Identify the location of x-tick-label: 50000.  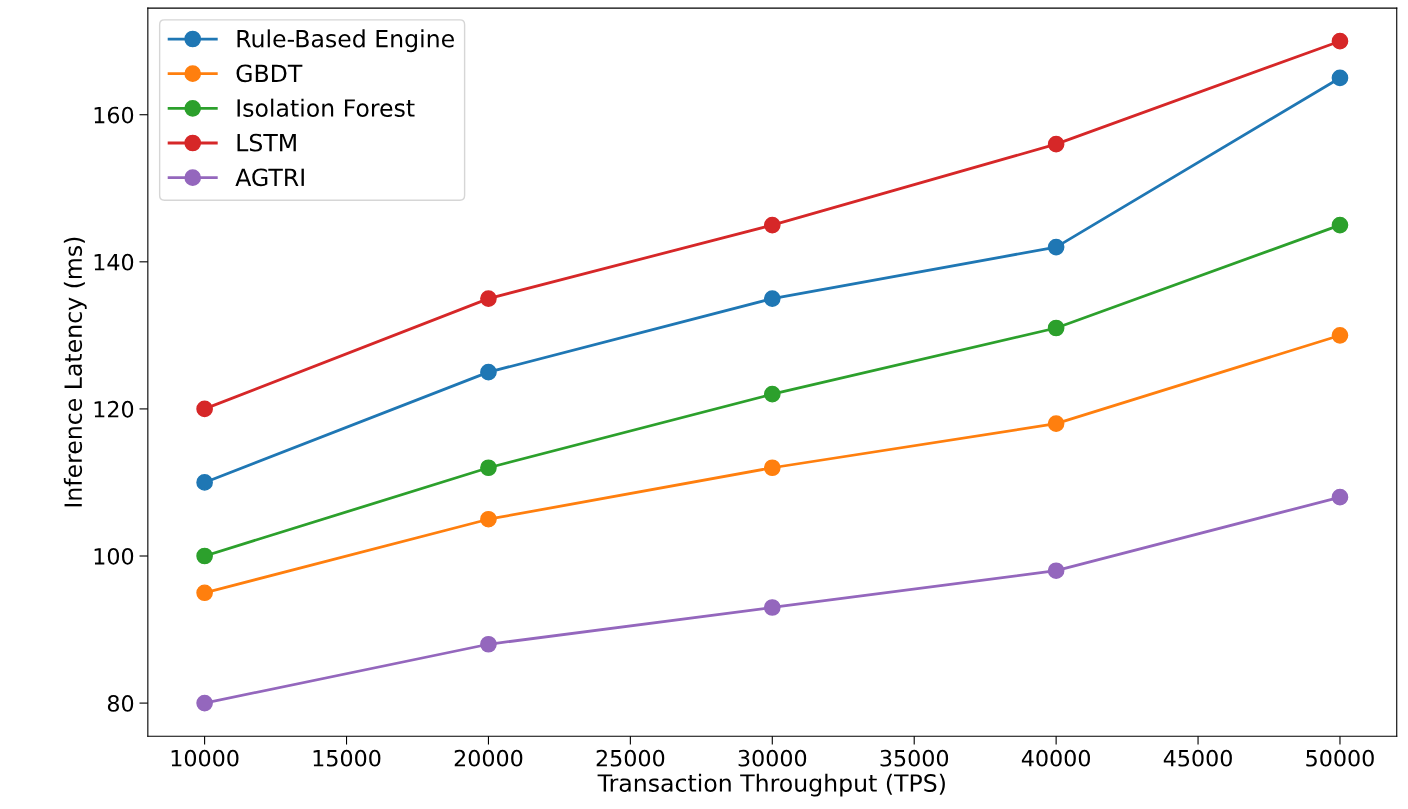
(1340, 758).